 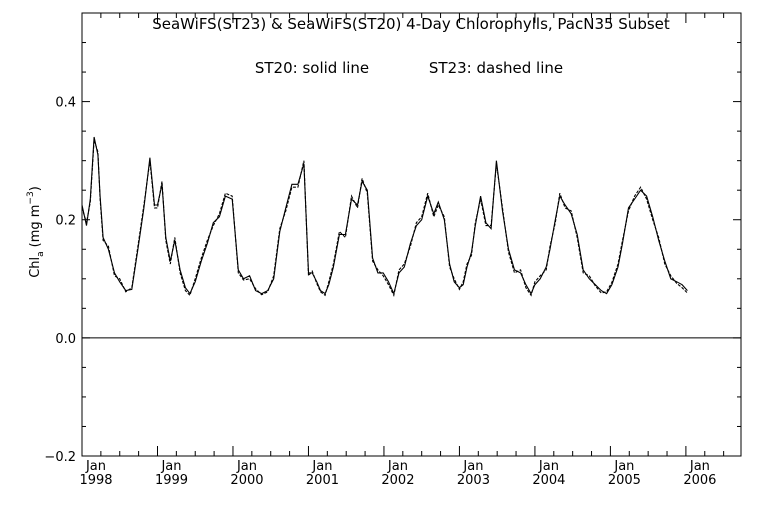 I want to click on x-tick-year: 1998, so click(x=95, y=480).